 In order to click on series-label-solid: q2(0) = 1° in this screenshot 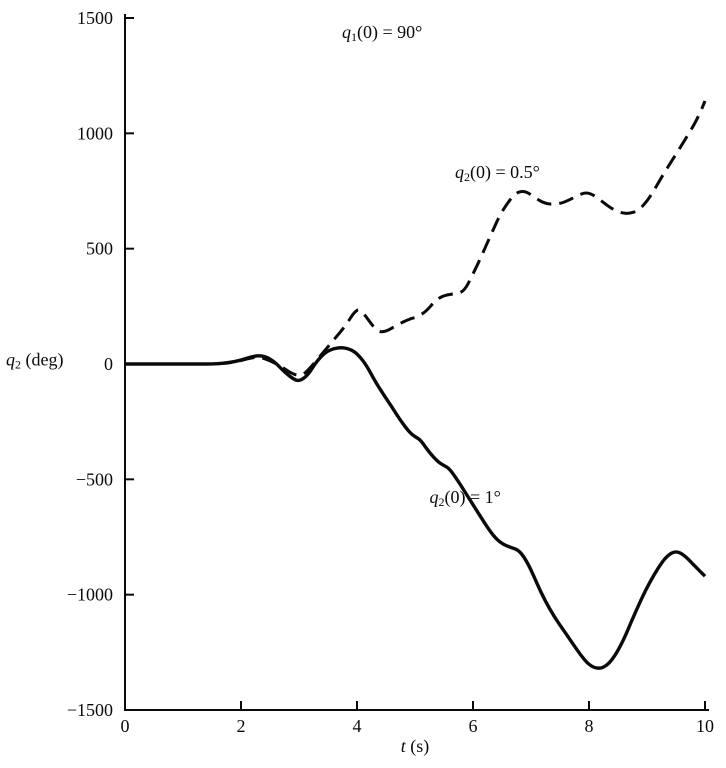, I will do `click(465, 497)`.